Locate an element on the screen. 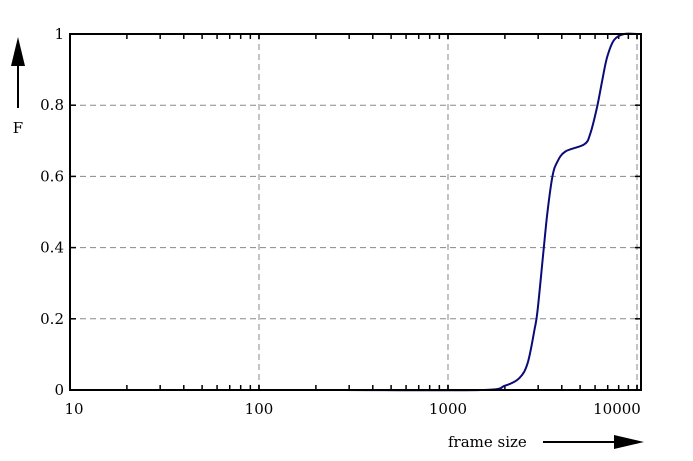  x-tick-label: 1000 is located at coordinates (448, 409).